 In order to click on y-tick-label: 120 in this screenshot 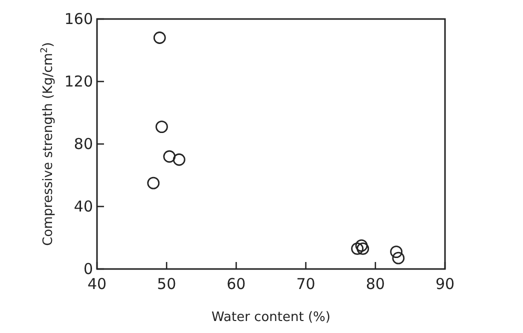, I will do `click(78, 81)`.